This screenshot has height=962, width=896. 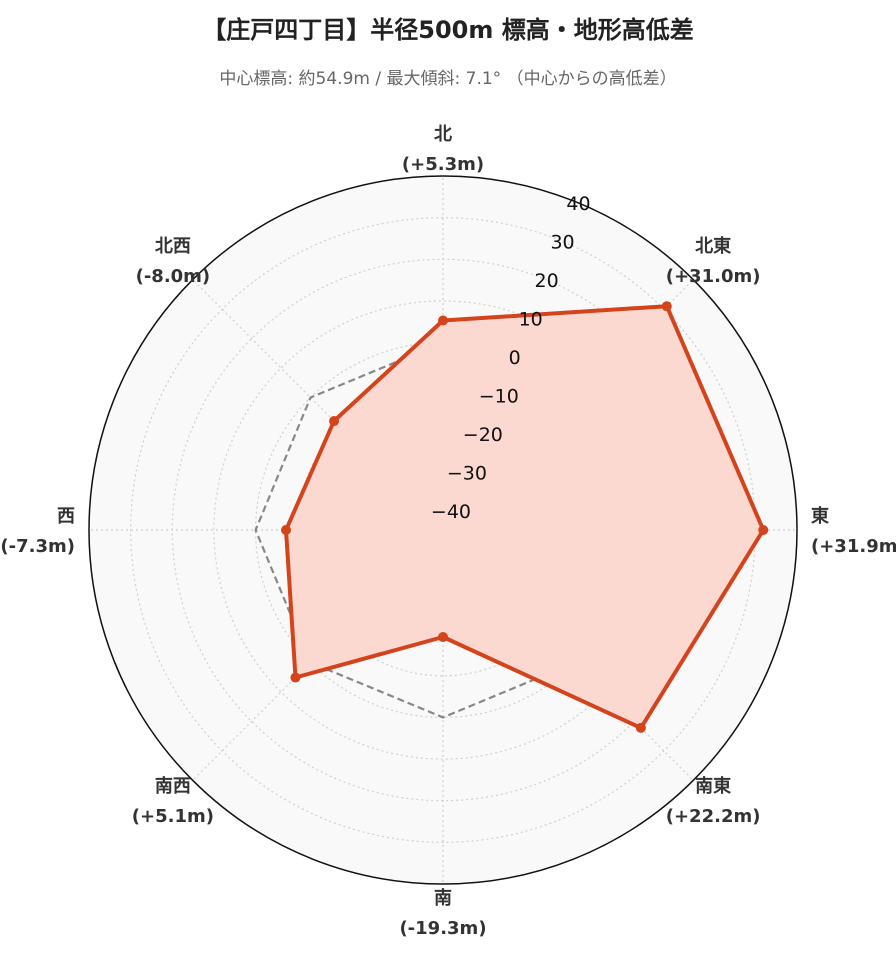 What do you see at coordinates (451, 512) in the screenshot?
I see `radial-tick-label: −40` at bounding box center [451, 512].